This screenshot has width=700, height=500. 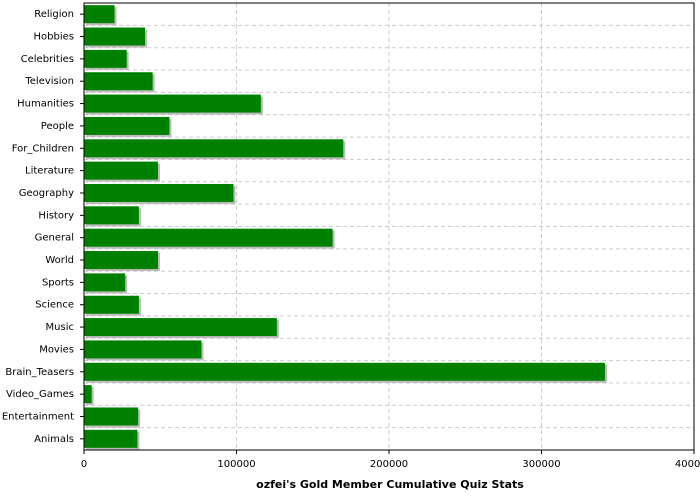 I want to click on y-tick-label: World, so click(x=59, y=260).